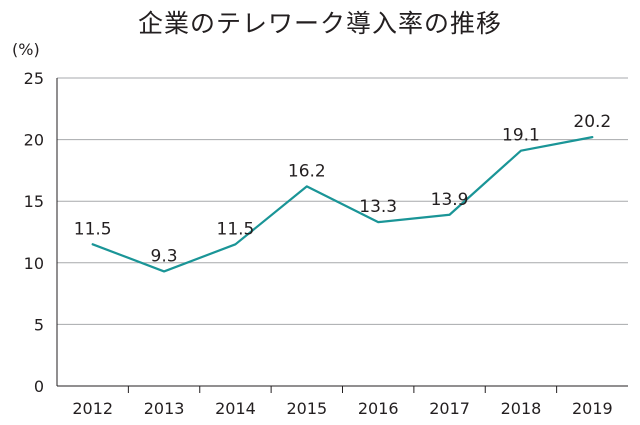  I want to click on y-tick-label: 20, so click(34, 140).